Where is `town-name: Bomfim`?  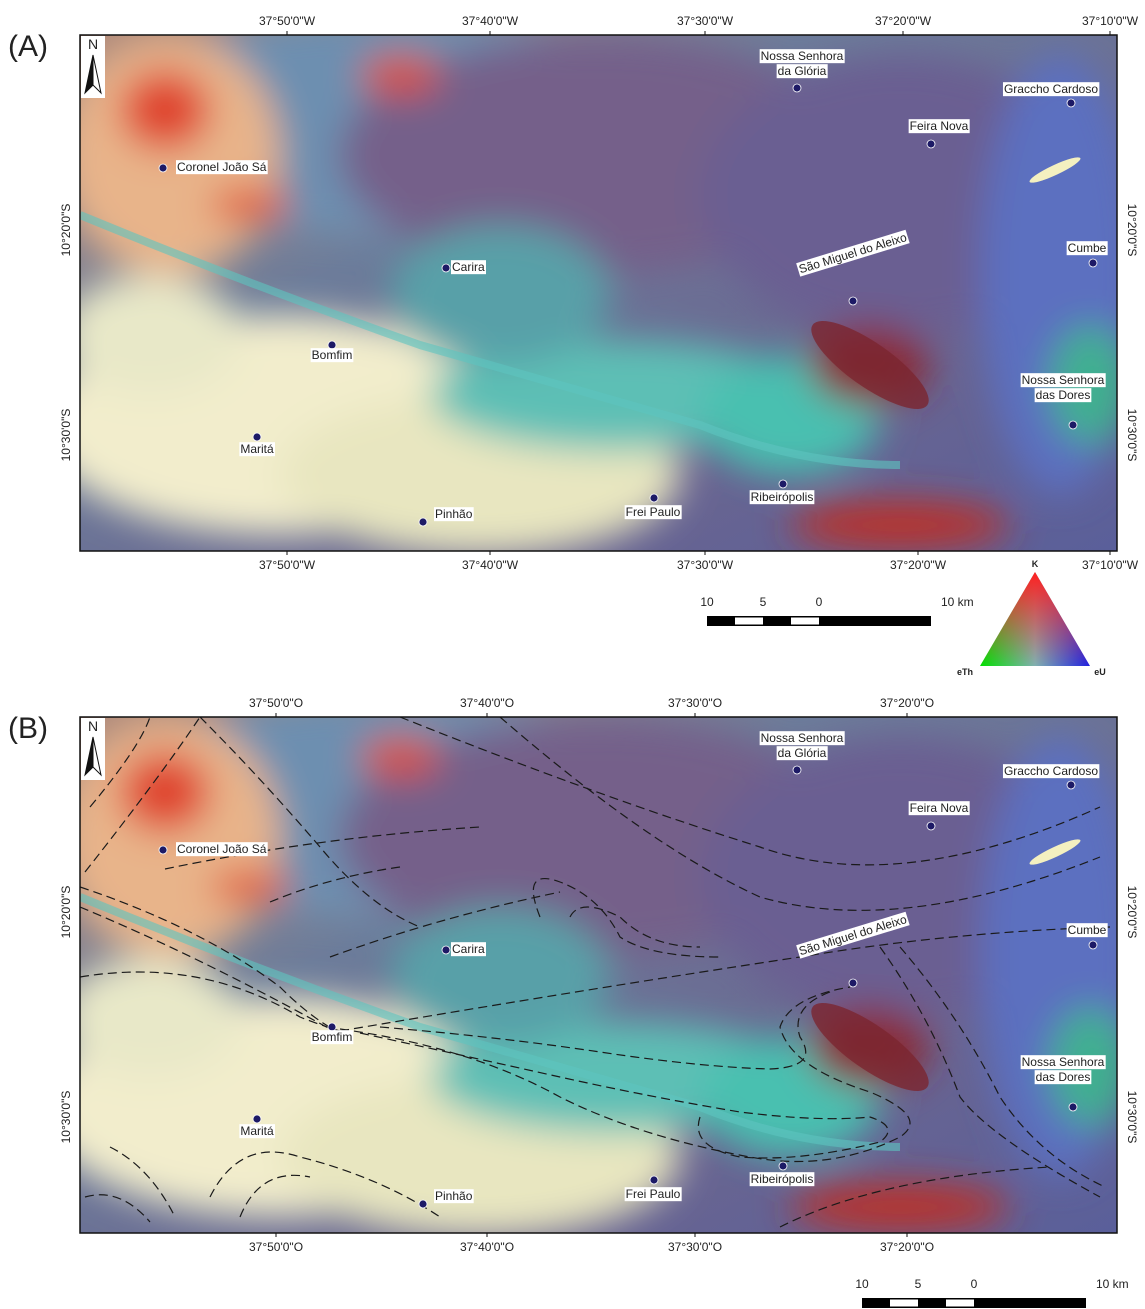
town-name: Bomfim is located at coordinates (332, 355).